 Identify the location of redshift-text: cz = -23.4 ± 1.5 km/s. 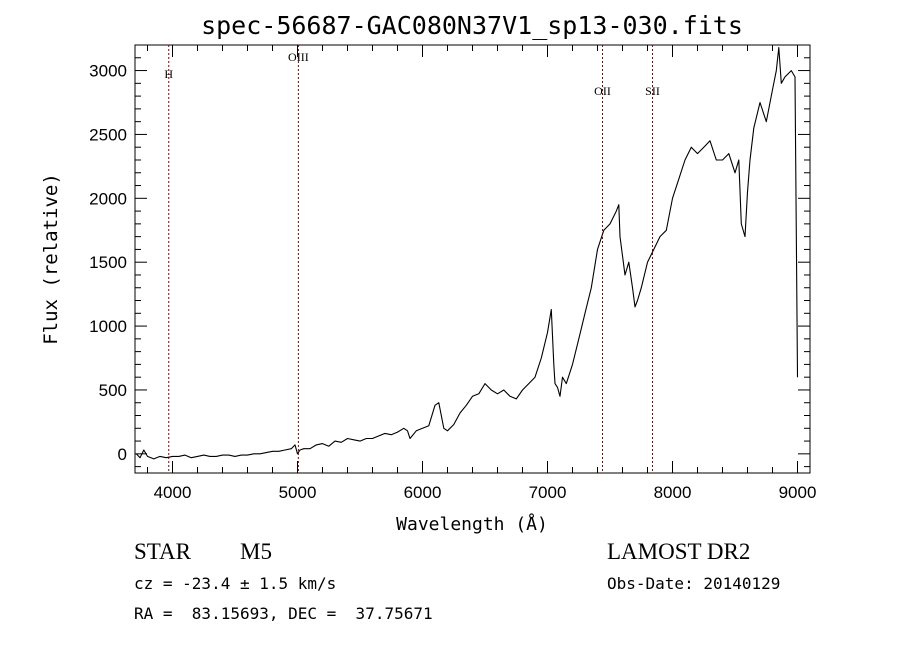
(235, 583).